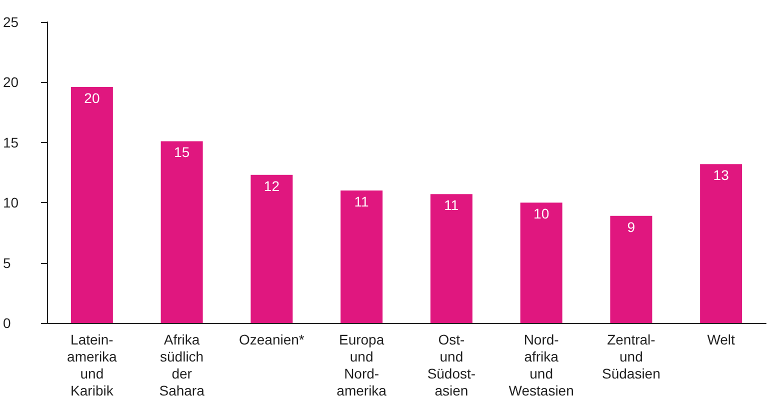 This screenshot has height=409, width=774. I want to click on data-label: 13, so click(721, 175).